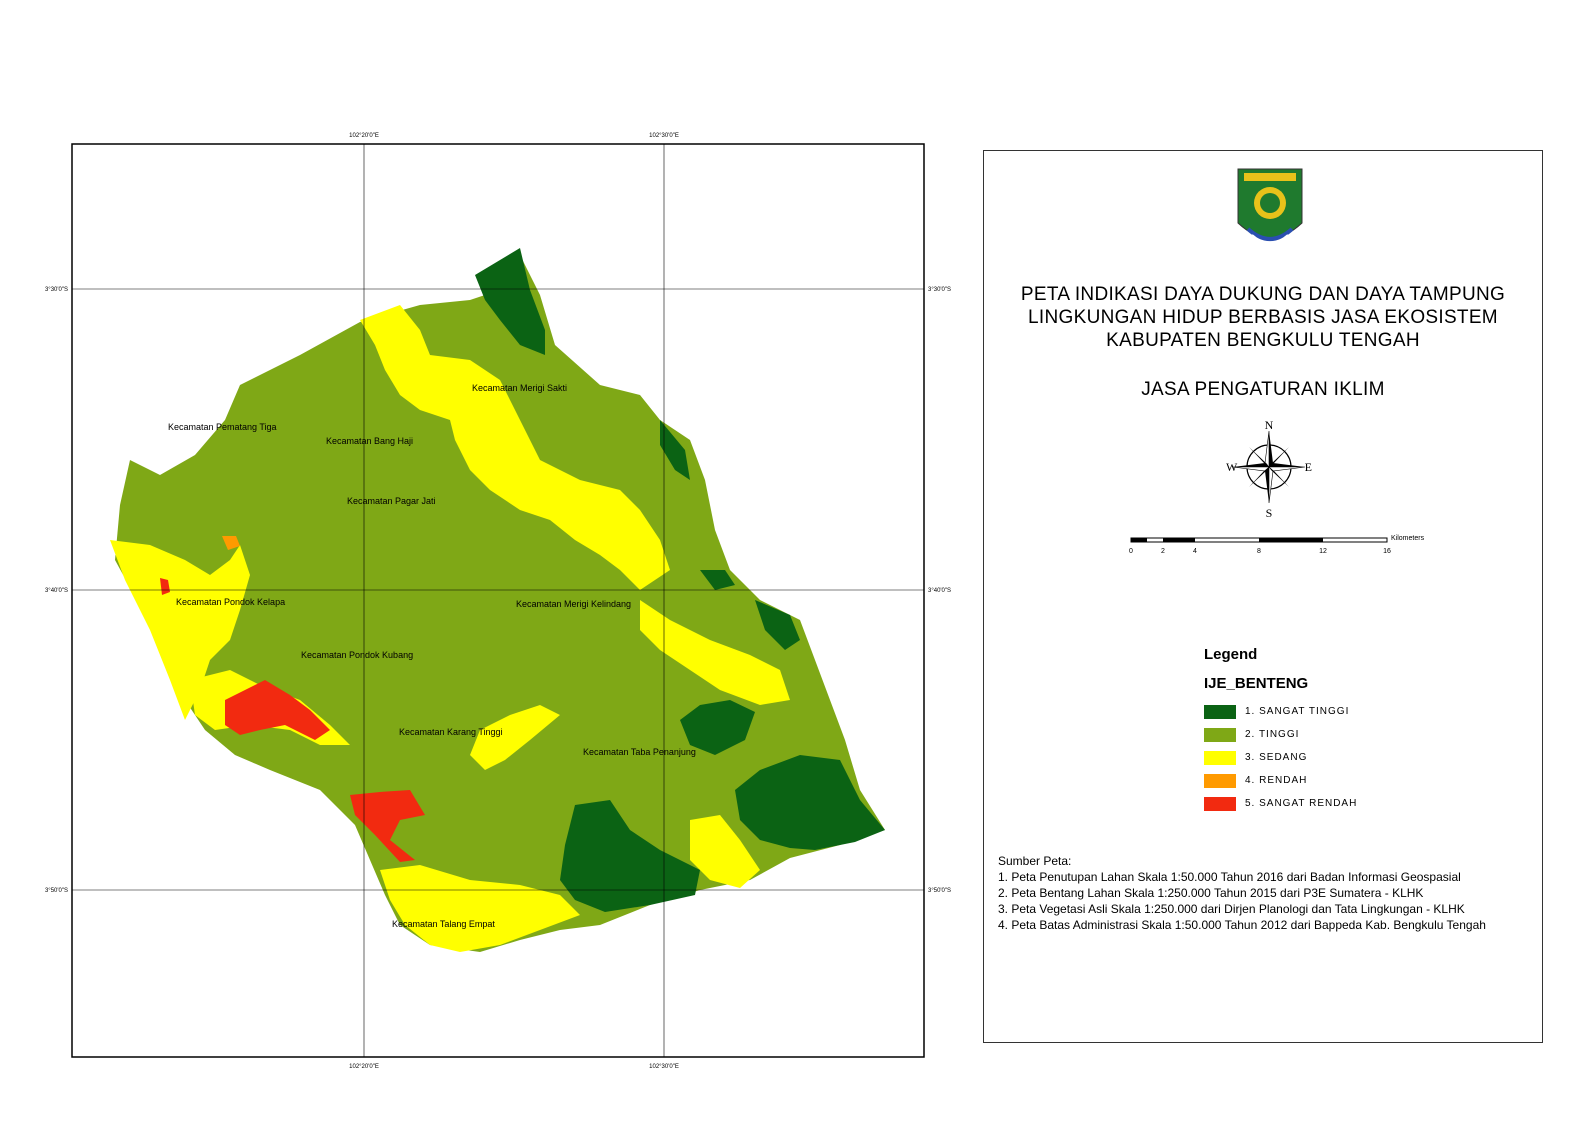 This screenshot has height=1123, width=1587. What do you see at coordinates (230, 602) in the screenshot?
I see `district-label: Kecamatan Pondok Kelapa` at bounding box center [230, 602].